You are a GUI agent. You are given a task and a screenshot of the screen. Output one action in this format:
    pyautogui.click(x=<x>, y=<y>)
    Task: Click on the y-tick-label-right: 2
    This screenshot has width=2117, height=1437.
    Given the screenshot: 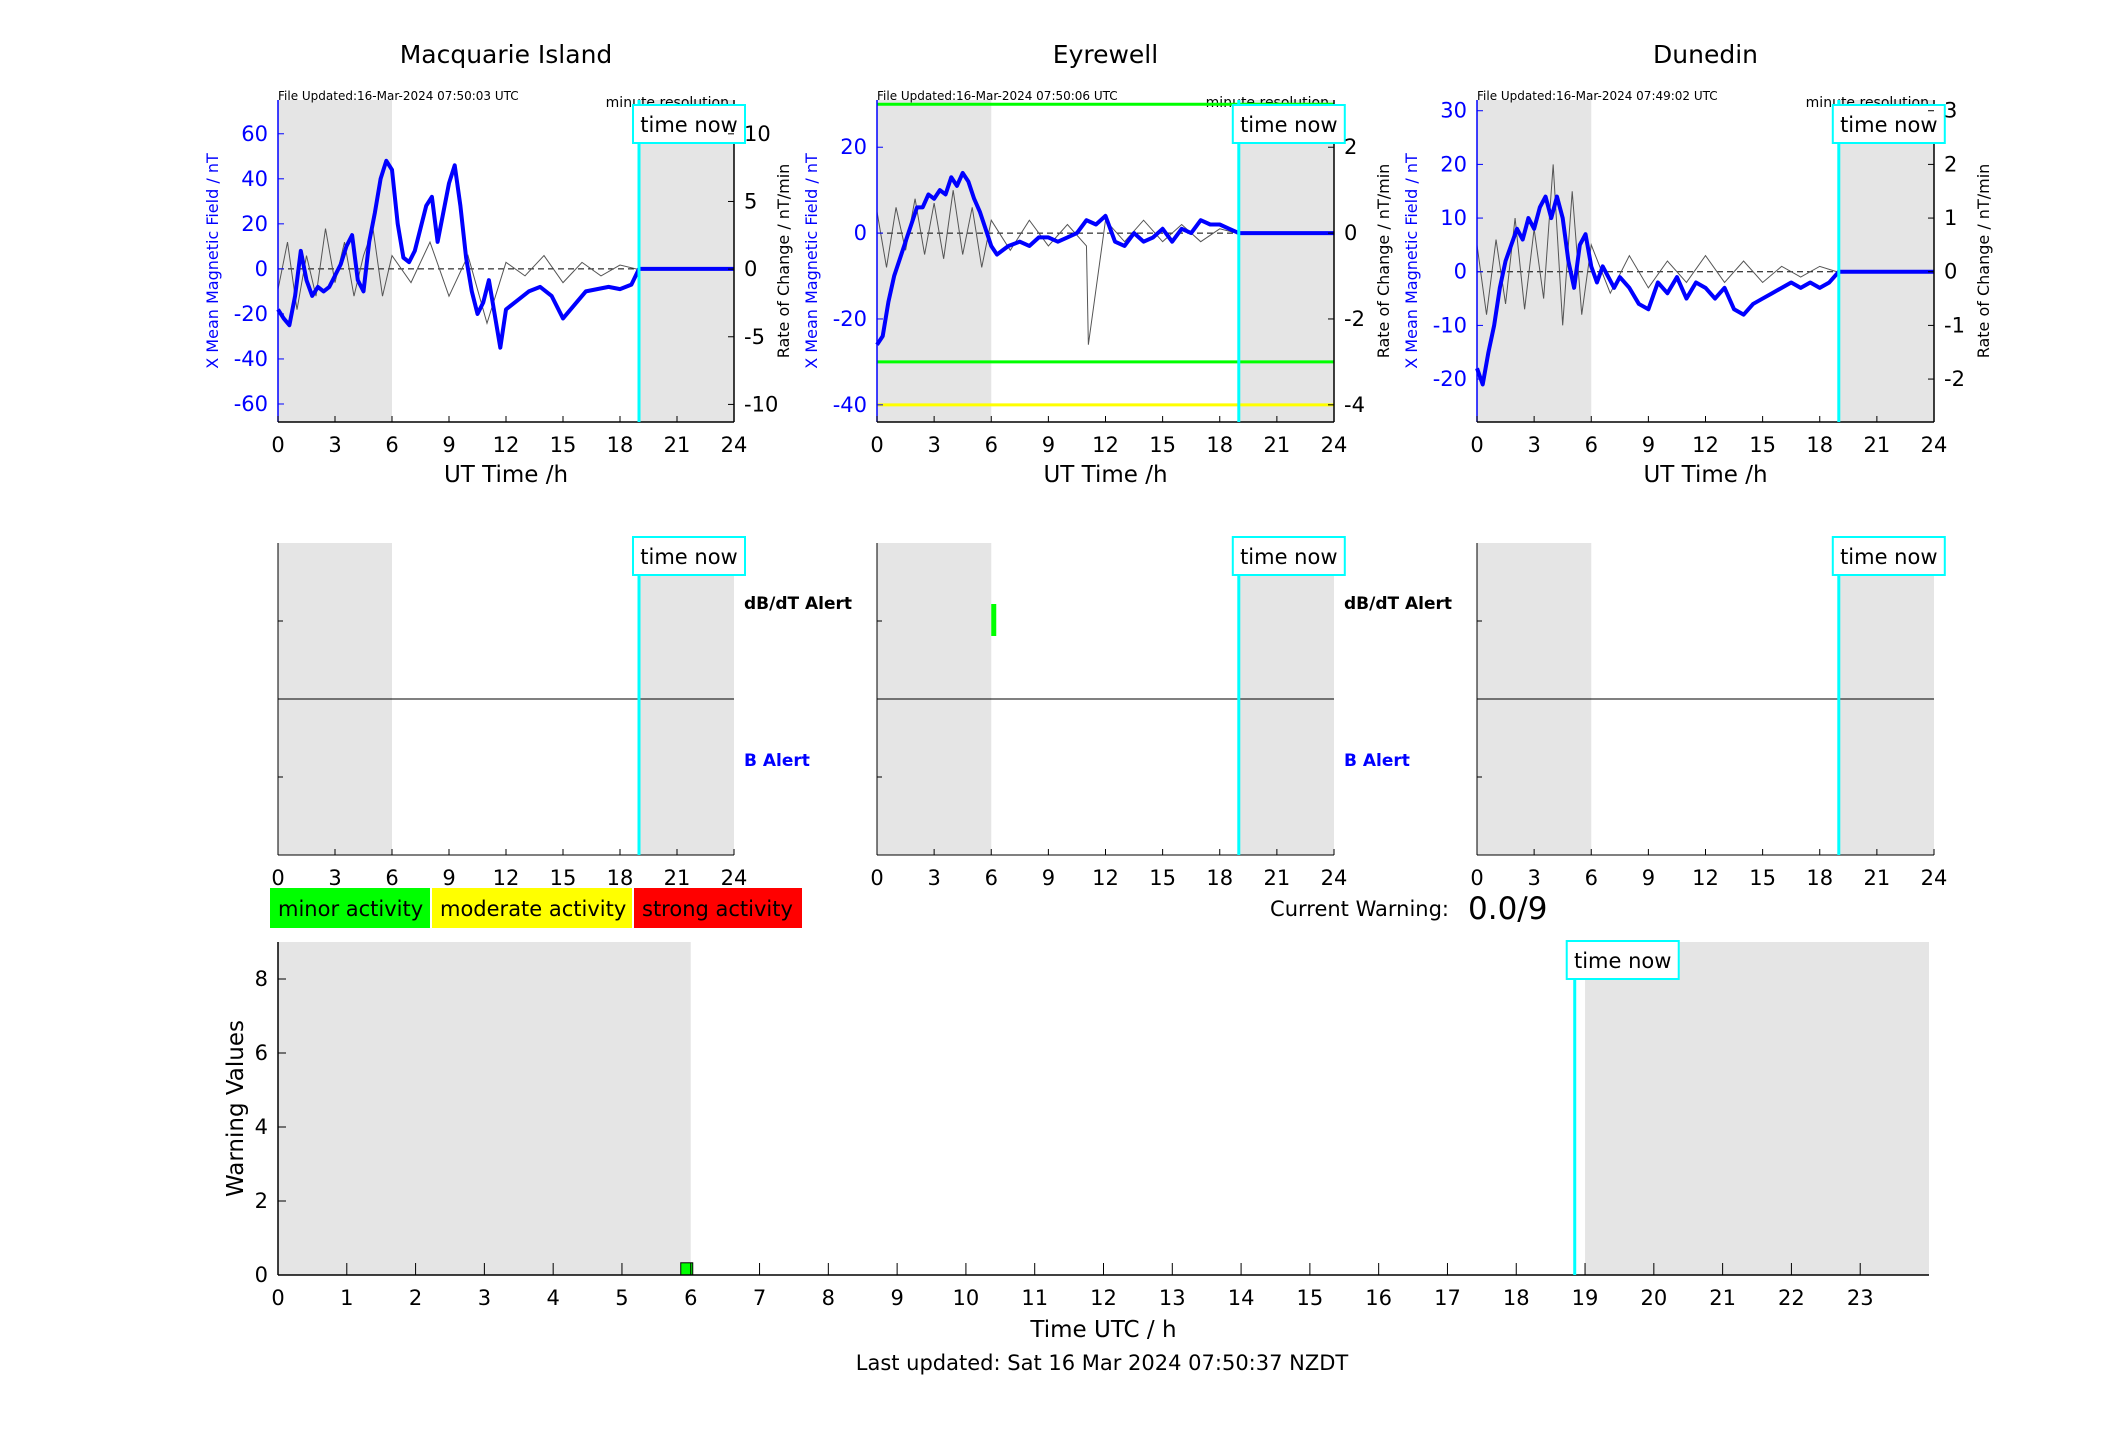 What is the action you would take?
    pyautogui.click(x=1950, y=164)
    